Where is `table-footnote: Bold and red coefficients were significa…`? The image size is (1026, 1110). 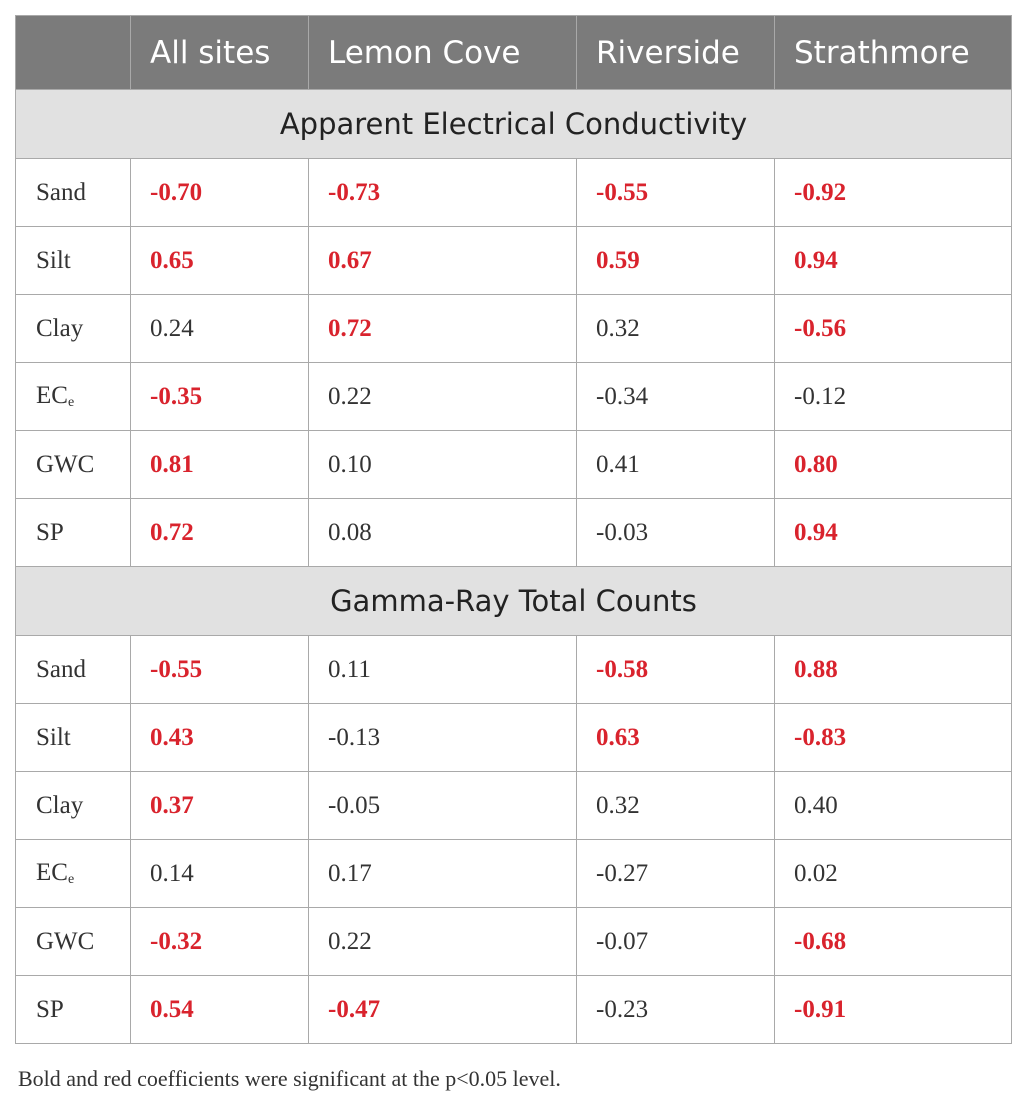 table-footnote: Bold and red coefficients were significa… is located at coordinates (289, 1078).